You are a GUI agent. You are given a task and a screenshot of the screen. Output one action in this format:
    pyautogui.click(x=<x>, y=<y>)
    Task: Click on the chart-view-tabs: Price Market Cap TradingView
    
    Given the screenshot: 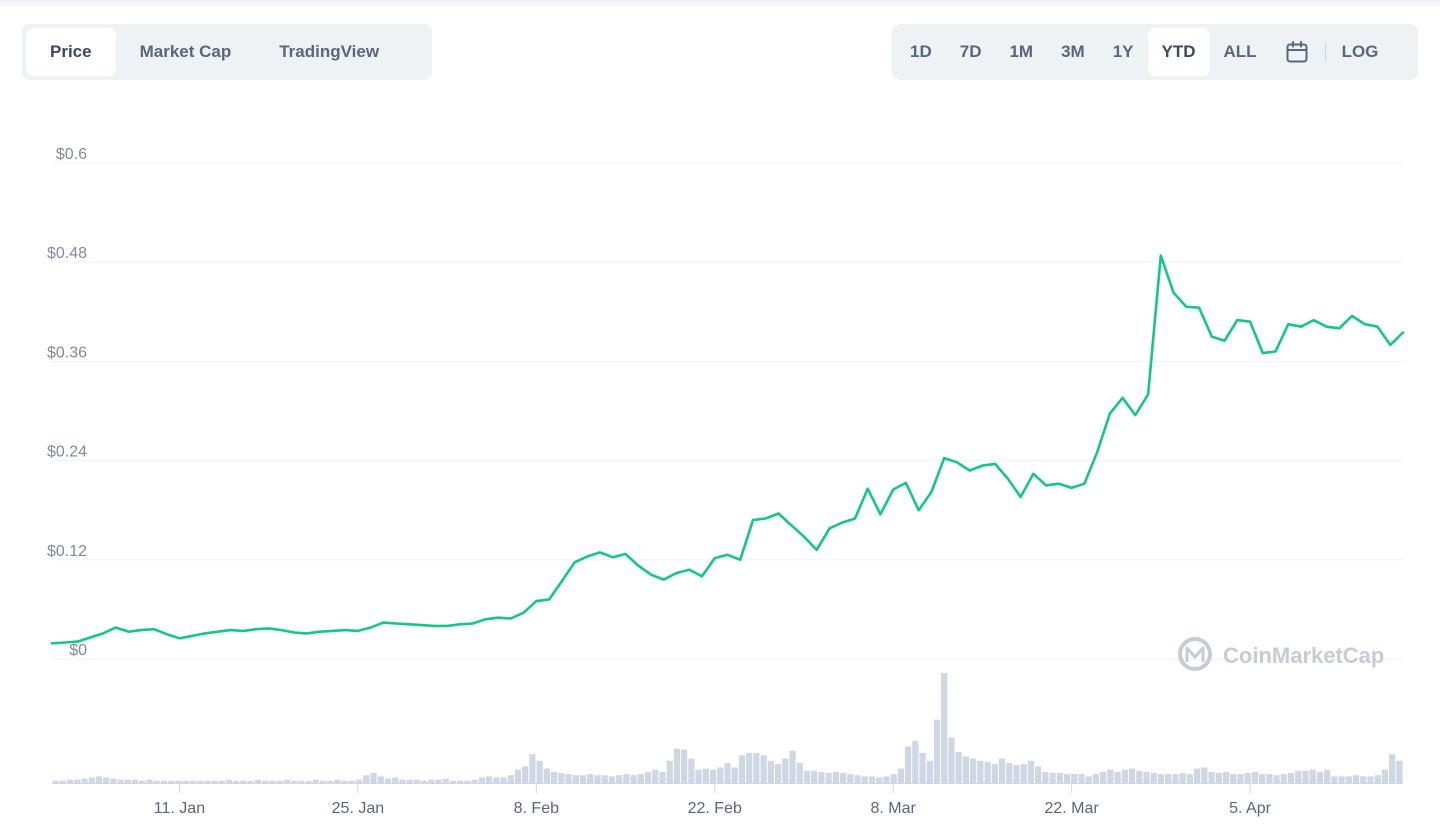 What is the action you would take?
    pyautogui.click(x=227, y=52)
    